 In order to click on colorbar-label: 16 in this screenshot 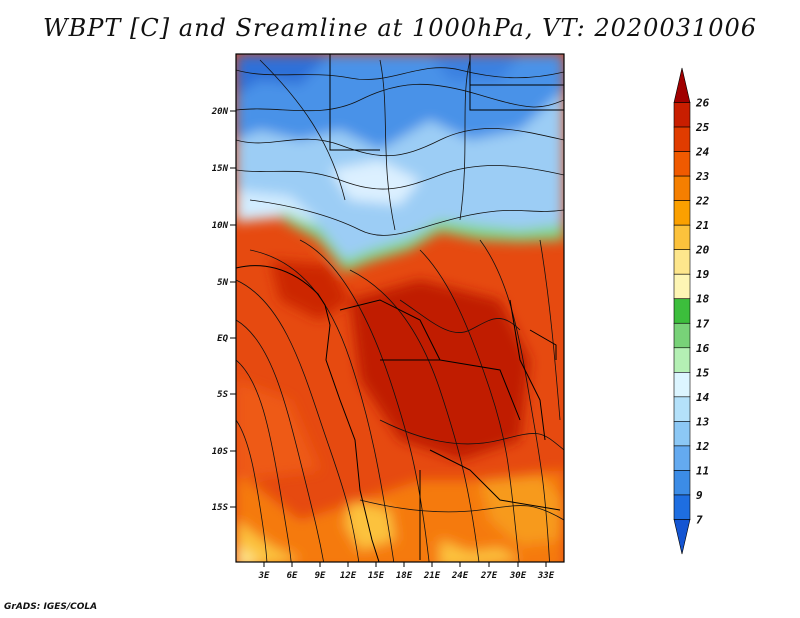, I will do `click(703, 348)`.